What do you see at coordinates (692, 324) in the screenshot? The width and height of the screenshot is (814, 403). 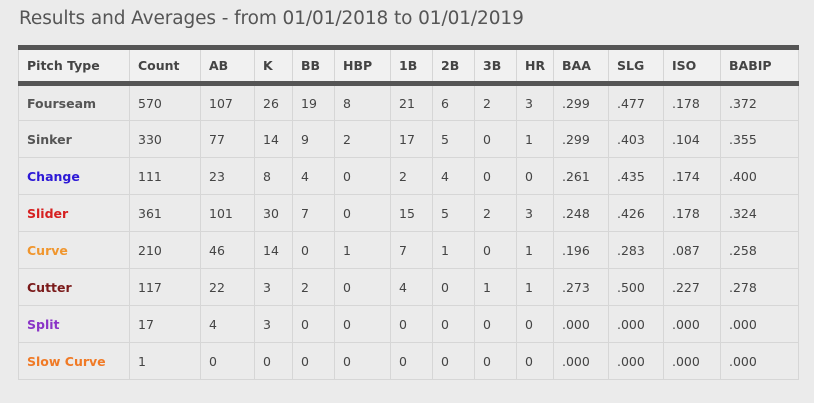 I see `iso-cell: .000` at bounding box center [692, 324].